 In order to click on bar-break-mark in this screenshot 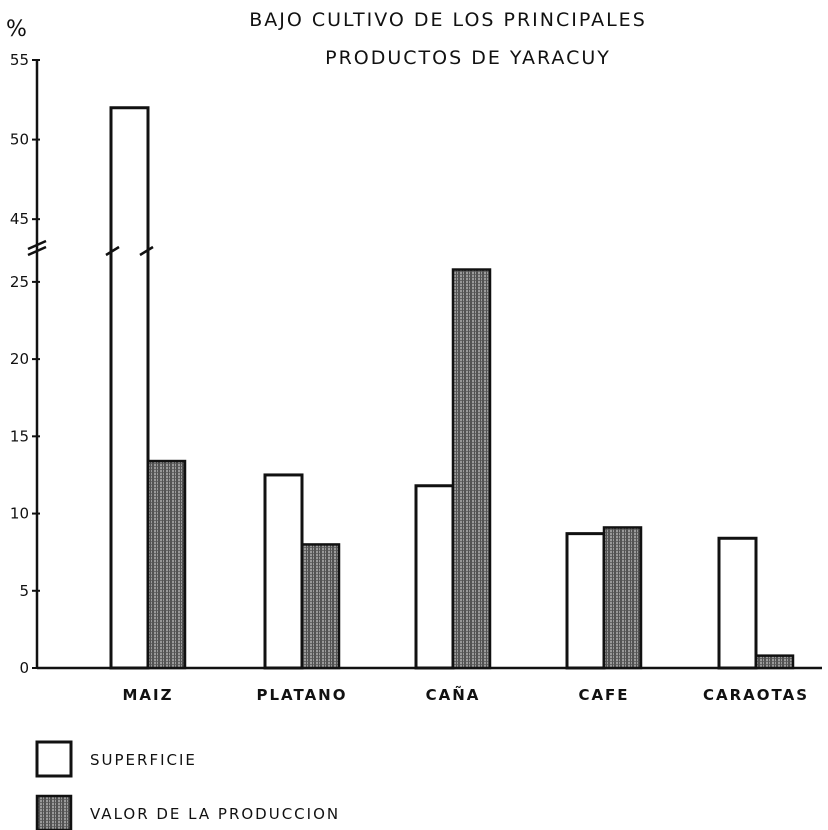, I will do `click(129, 251)`.